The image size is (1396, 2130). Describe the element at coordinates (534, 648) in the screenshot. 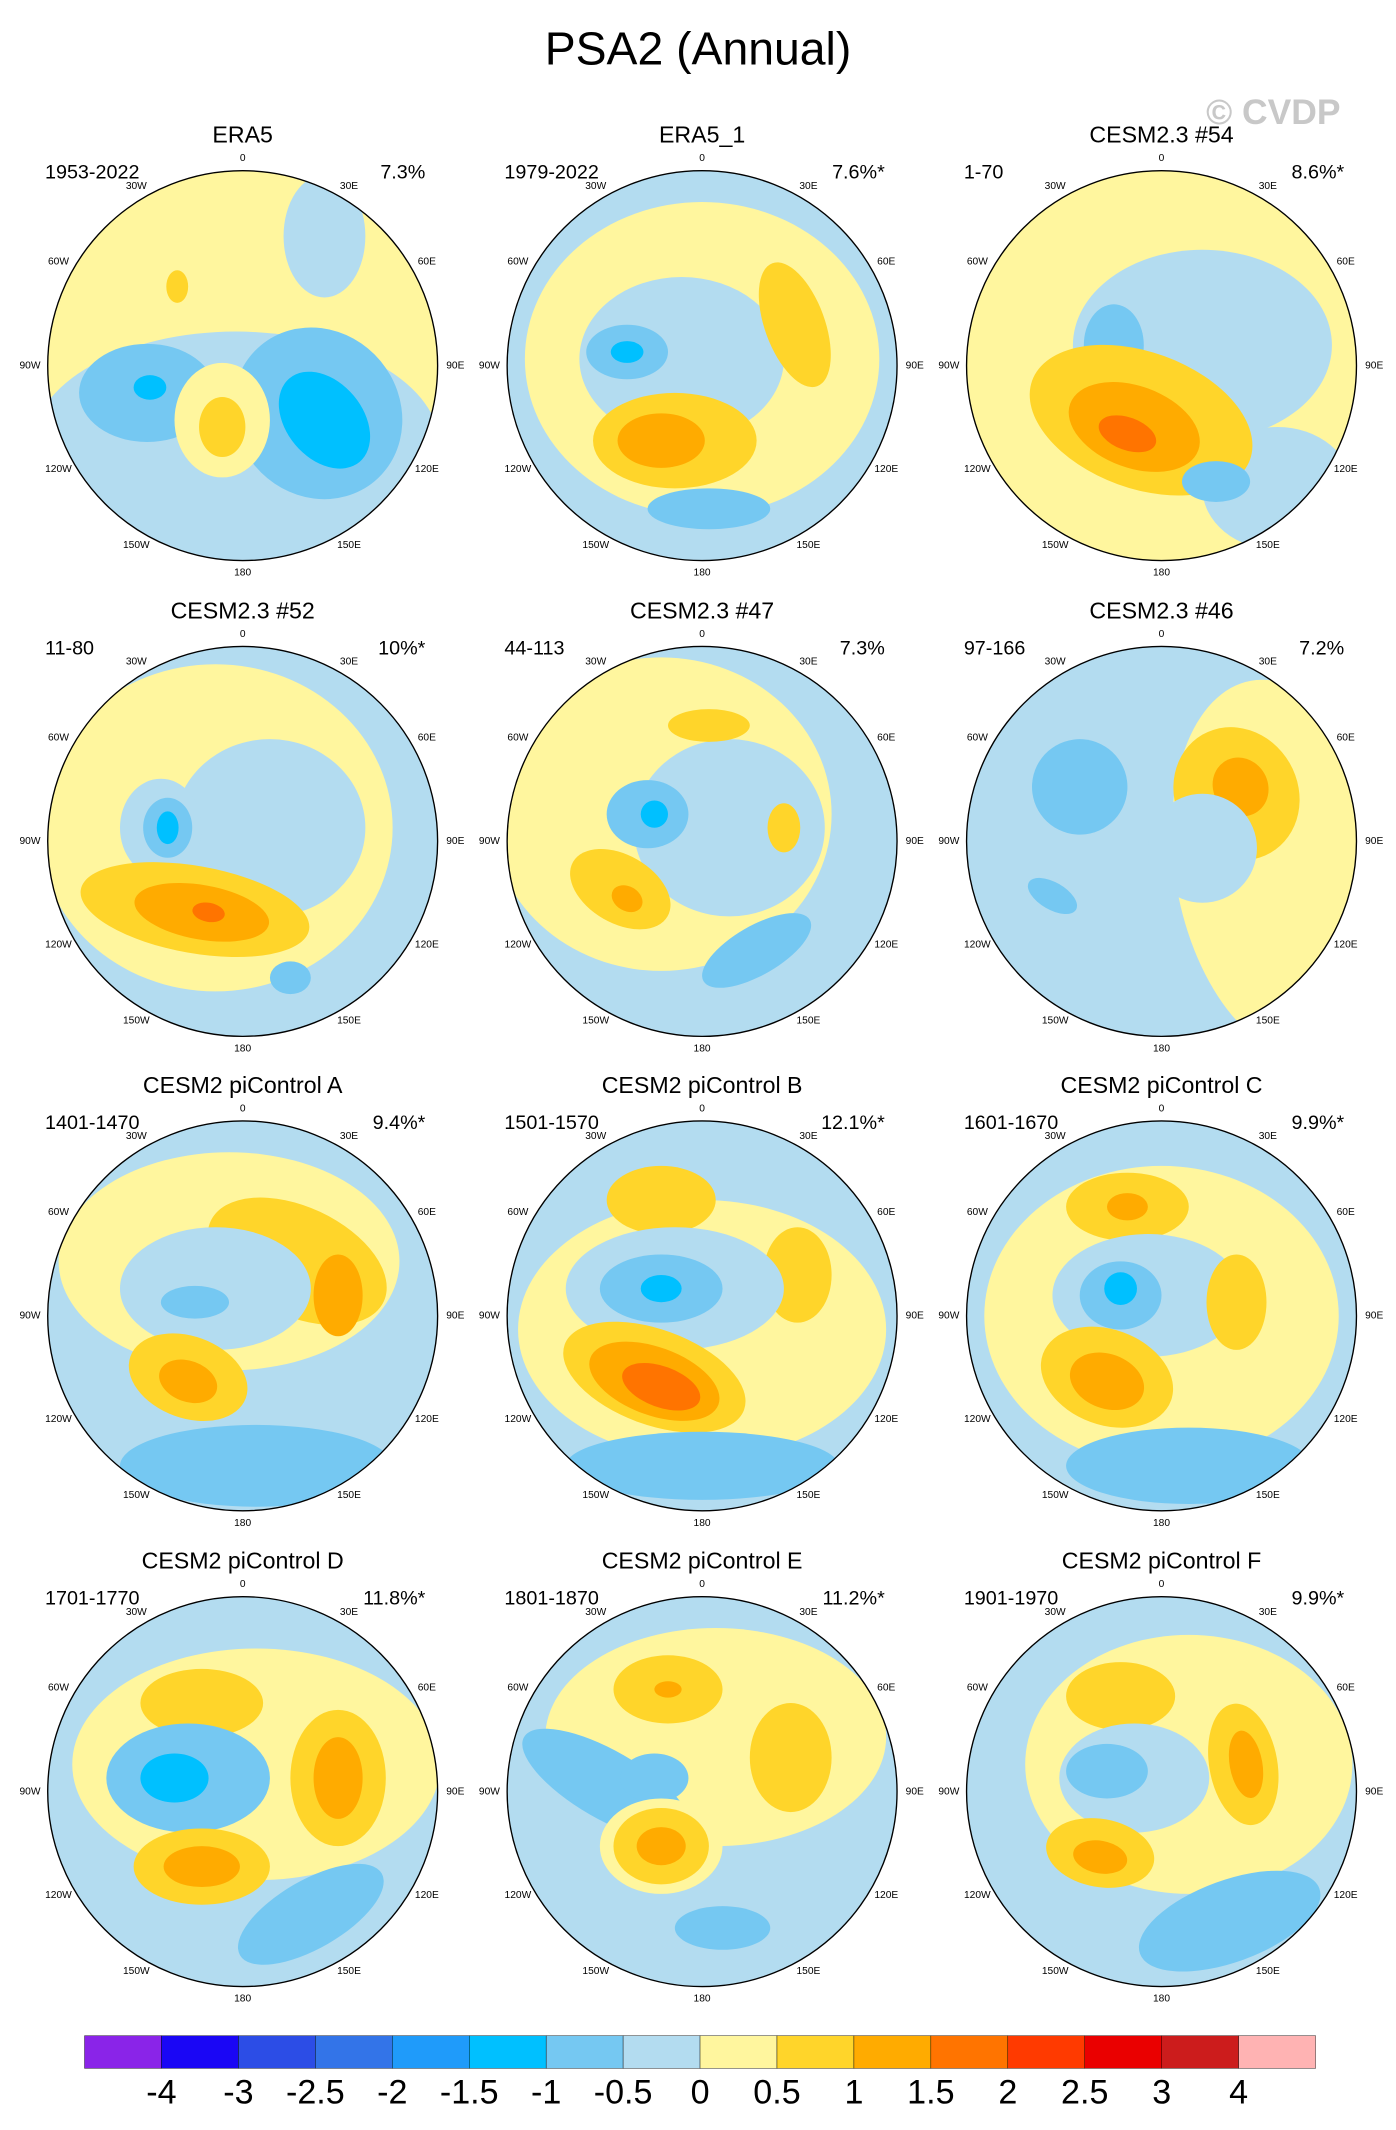

I see `panel-period: 44-113` at that location.